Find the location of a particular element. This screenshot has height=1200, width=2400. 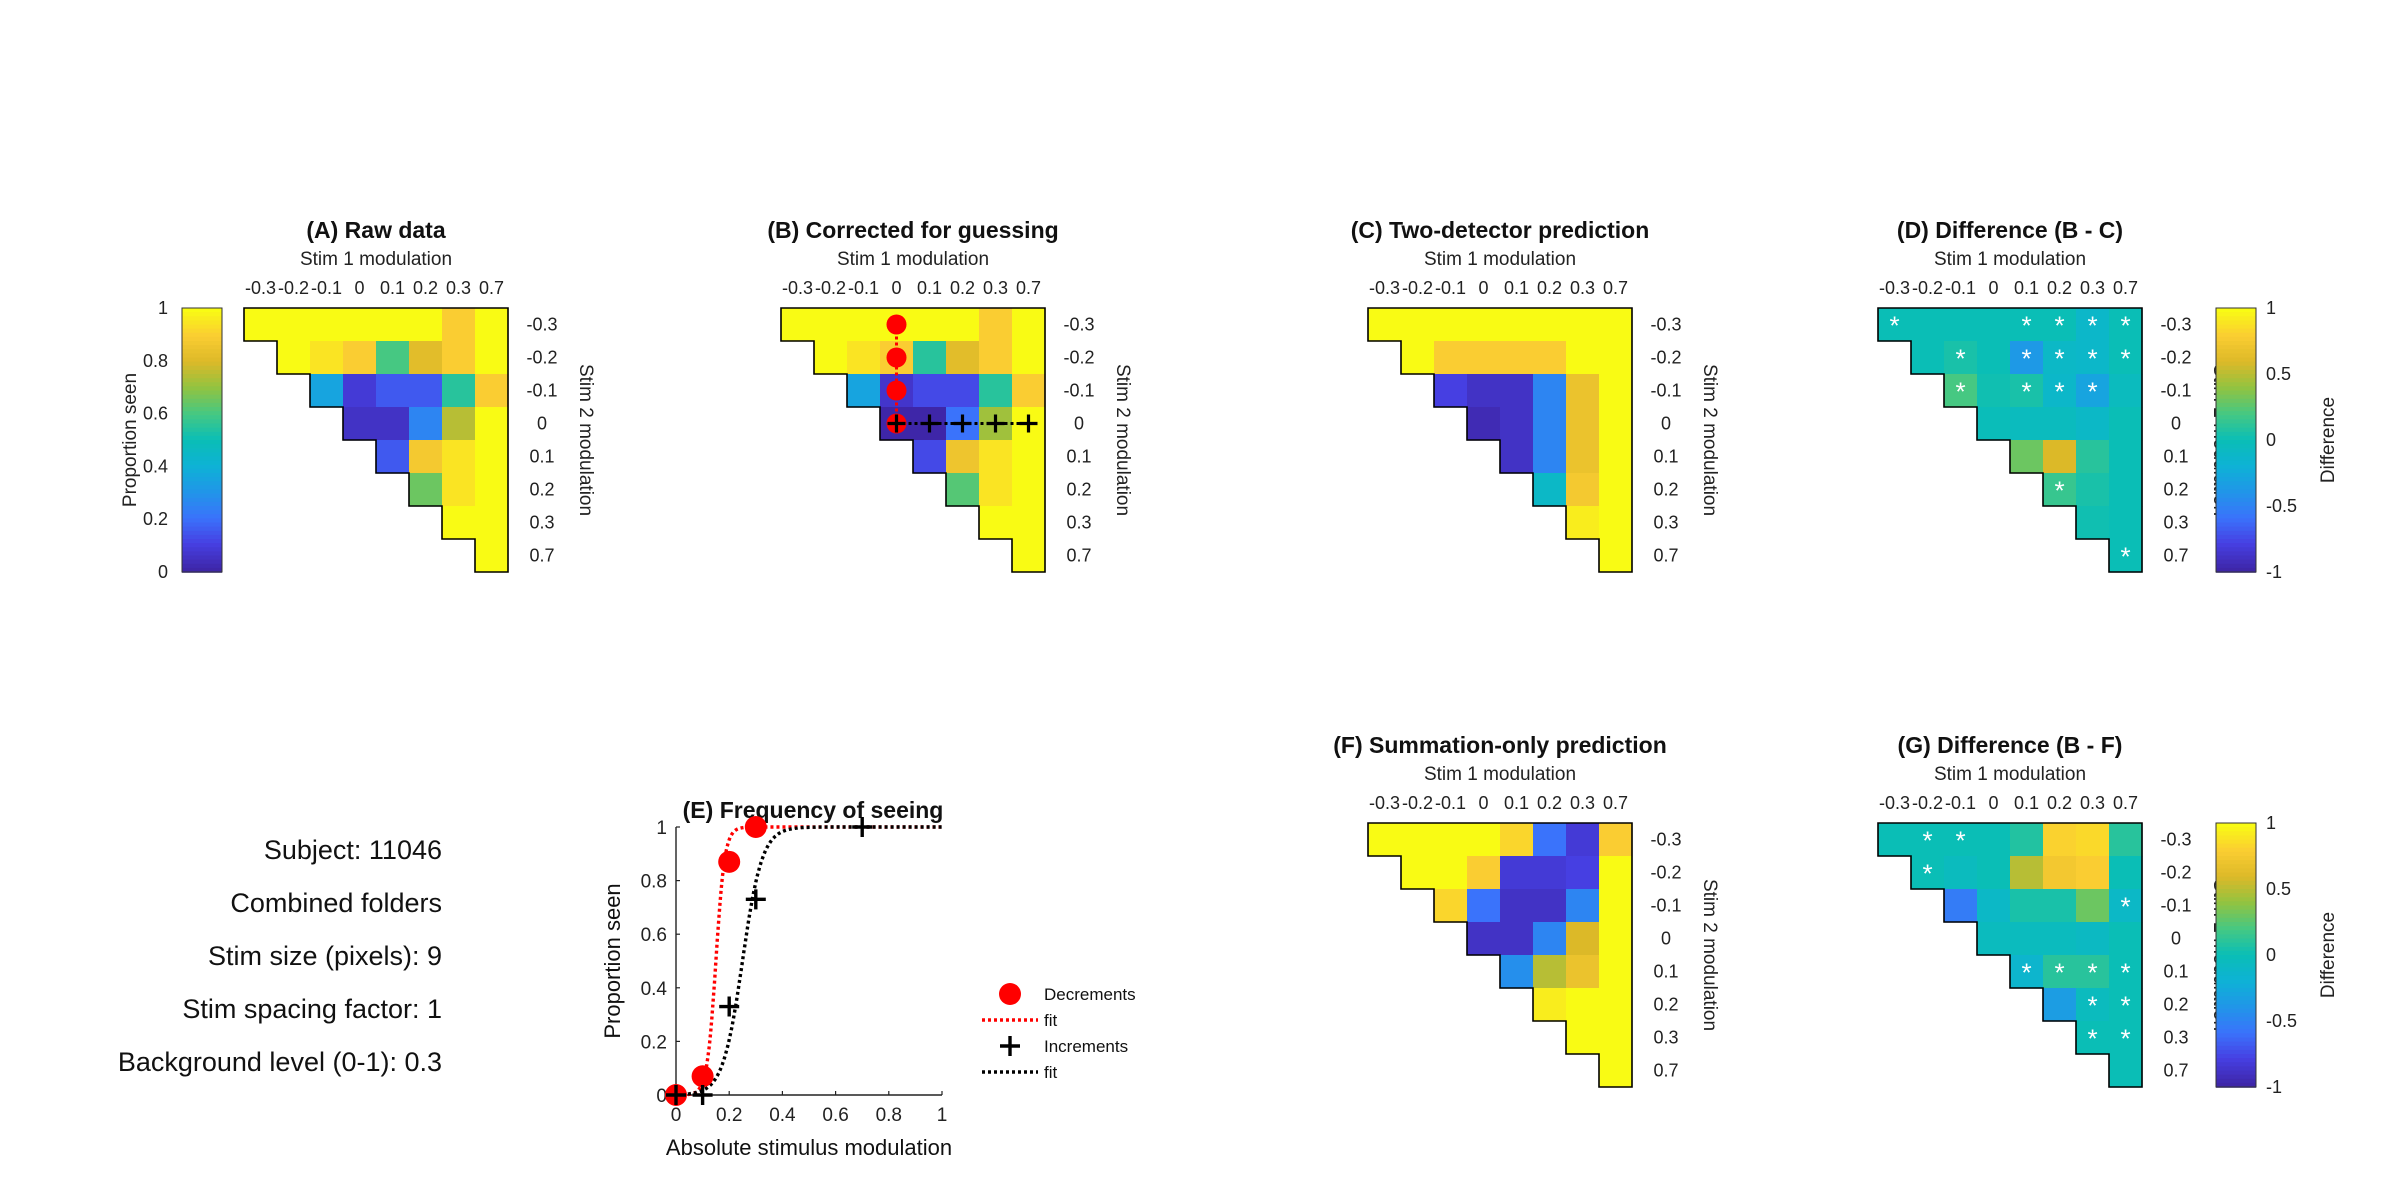

y-tick-label: 0.2 is located at coordinates (1665, 1005).